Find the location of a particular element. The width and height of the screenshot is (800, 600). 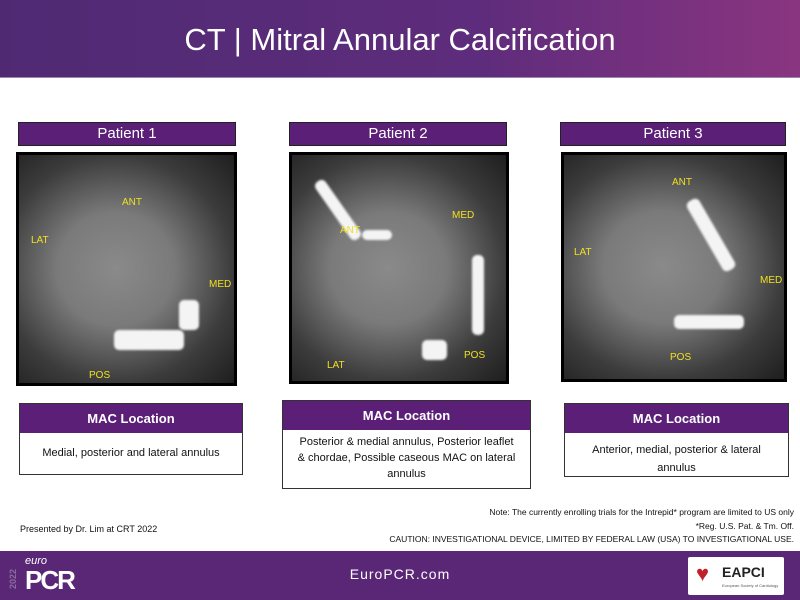

ct-image-patient-3: ANT LAT MED POS is located at coordinates (674, 267).